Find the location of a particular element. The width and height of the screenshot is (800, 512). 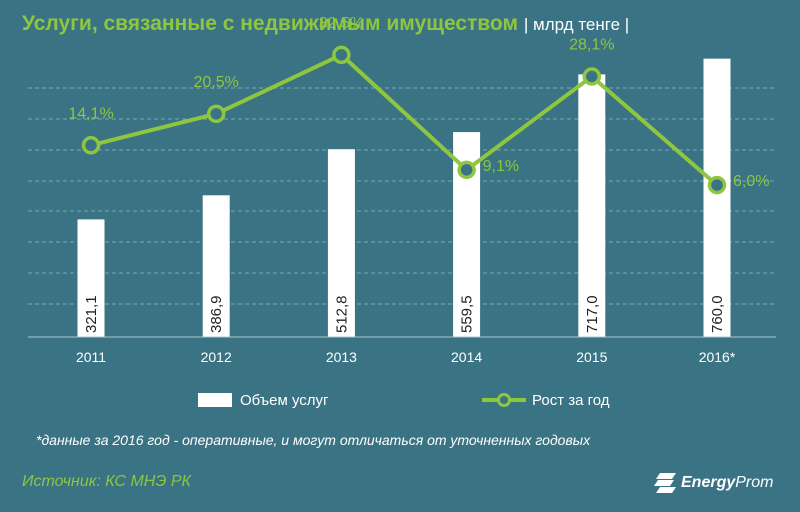

source-note: Источник: КС МНЭ РК is located at coordinates (106, 481).